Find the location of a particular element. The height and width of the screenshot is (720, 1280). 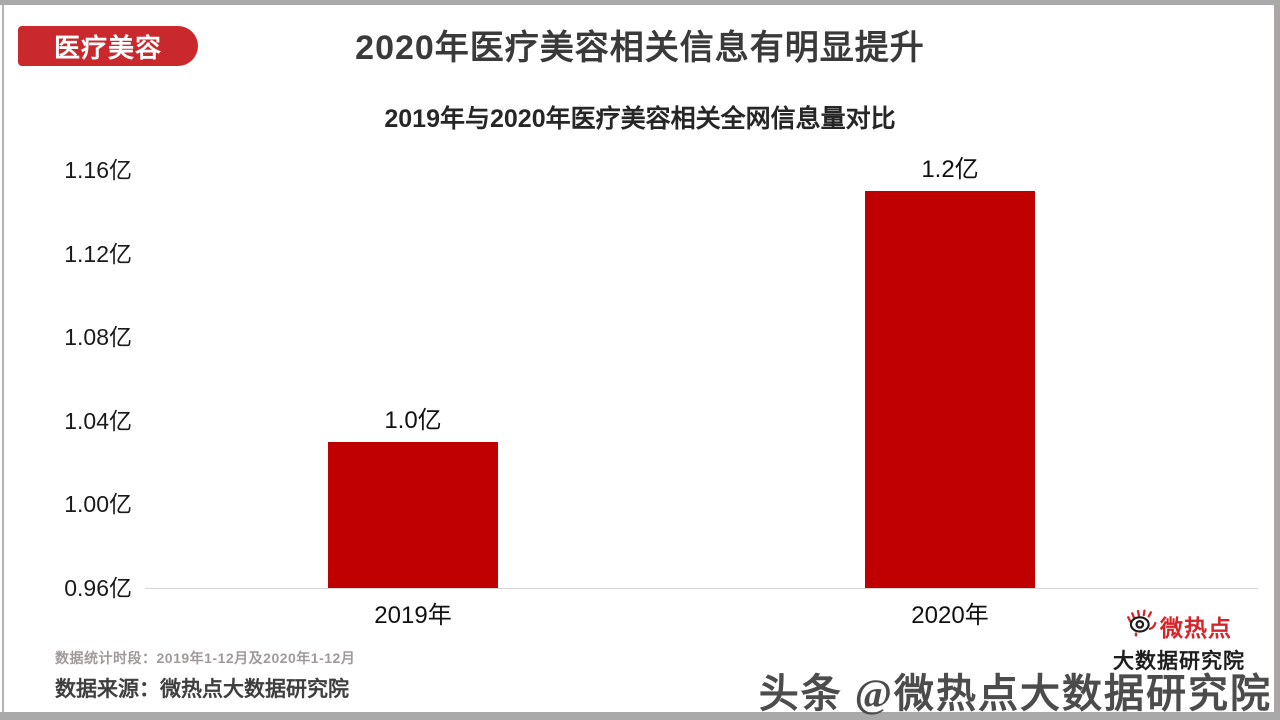

bar-value-label: 1.2亿 is located at coordinates (950, 169).